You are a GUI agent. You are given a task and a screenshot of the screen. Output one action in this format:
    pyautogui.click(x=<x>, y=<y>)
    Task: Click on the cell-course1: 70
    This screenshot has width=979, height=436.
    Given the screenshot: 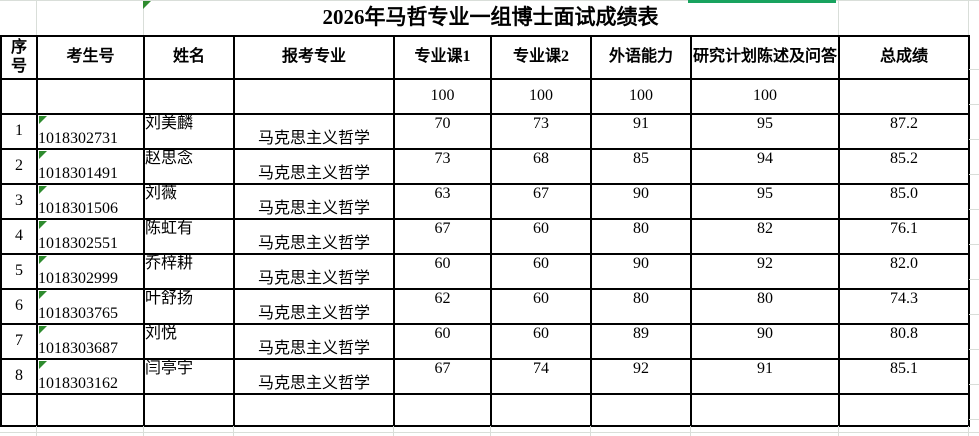 What is the action you would take?
    pyautogui.click(x=442, y=131)
    